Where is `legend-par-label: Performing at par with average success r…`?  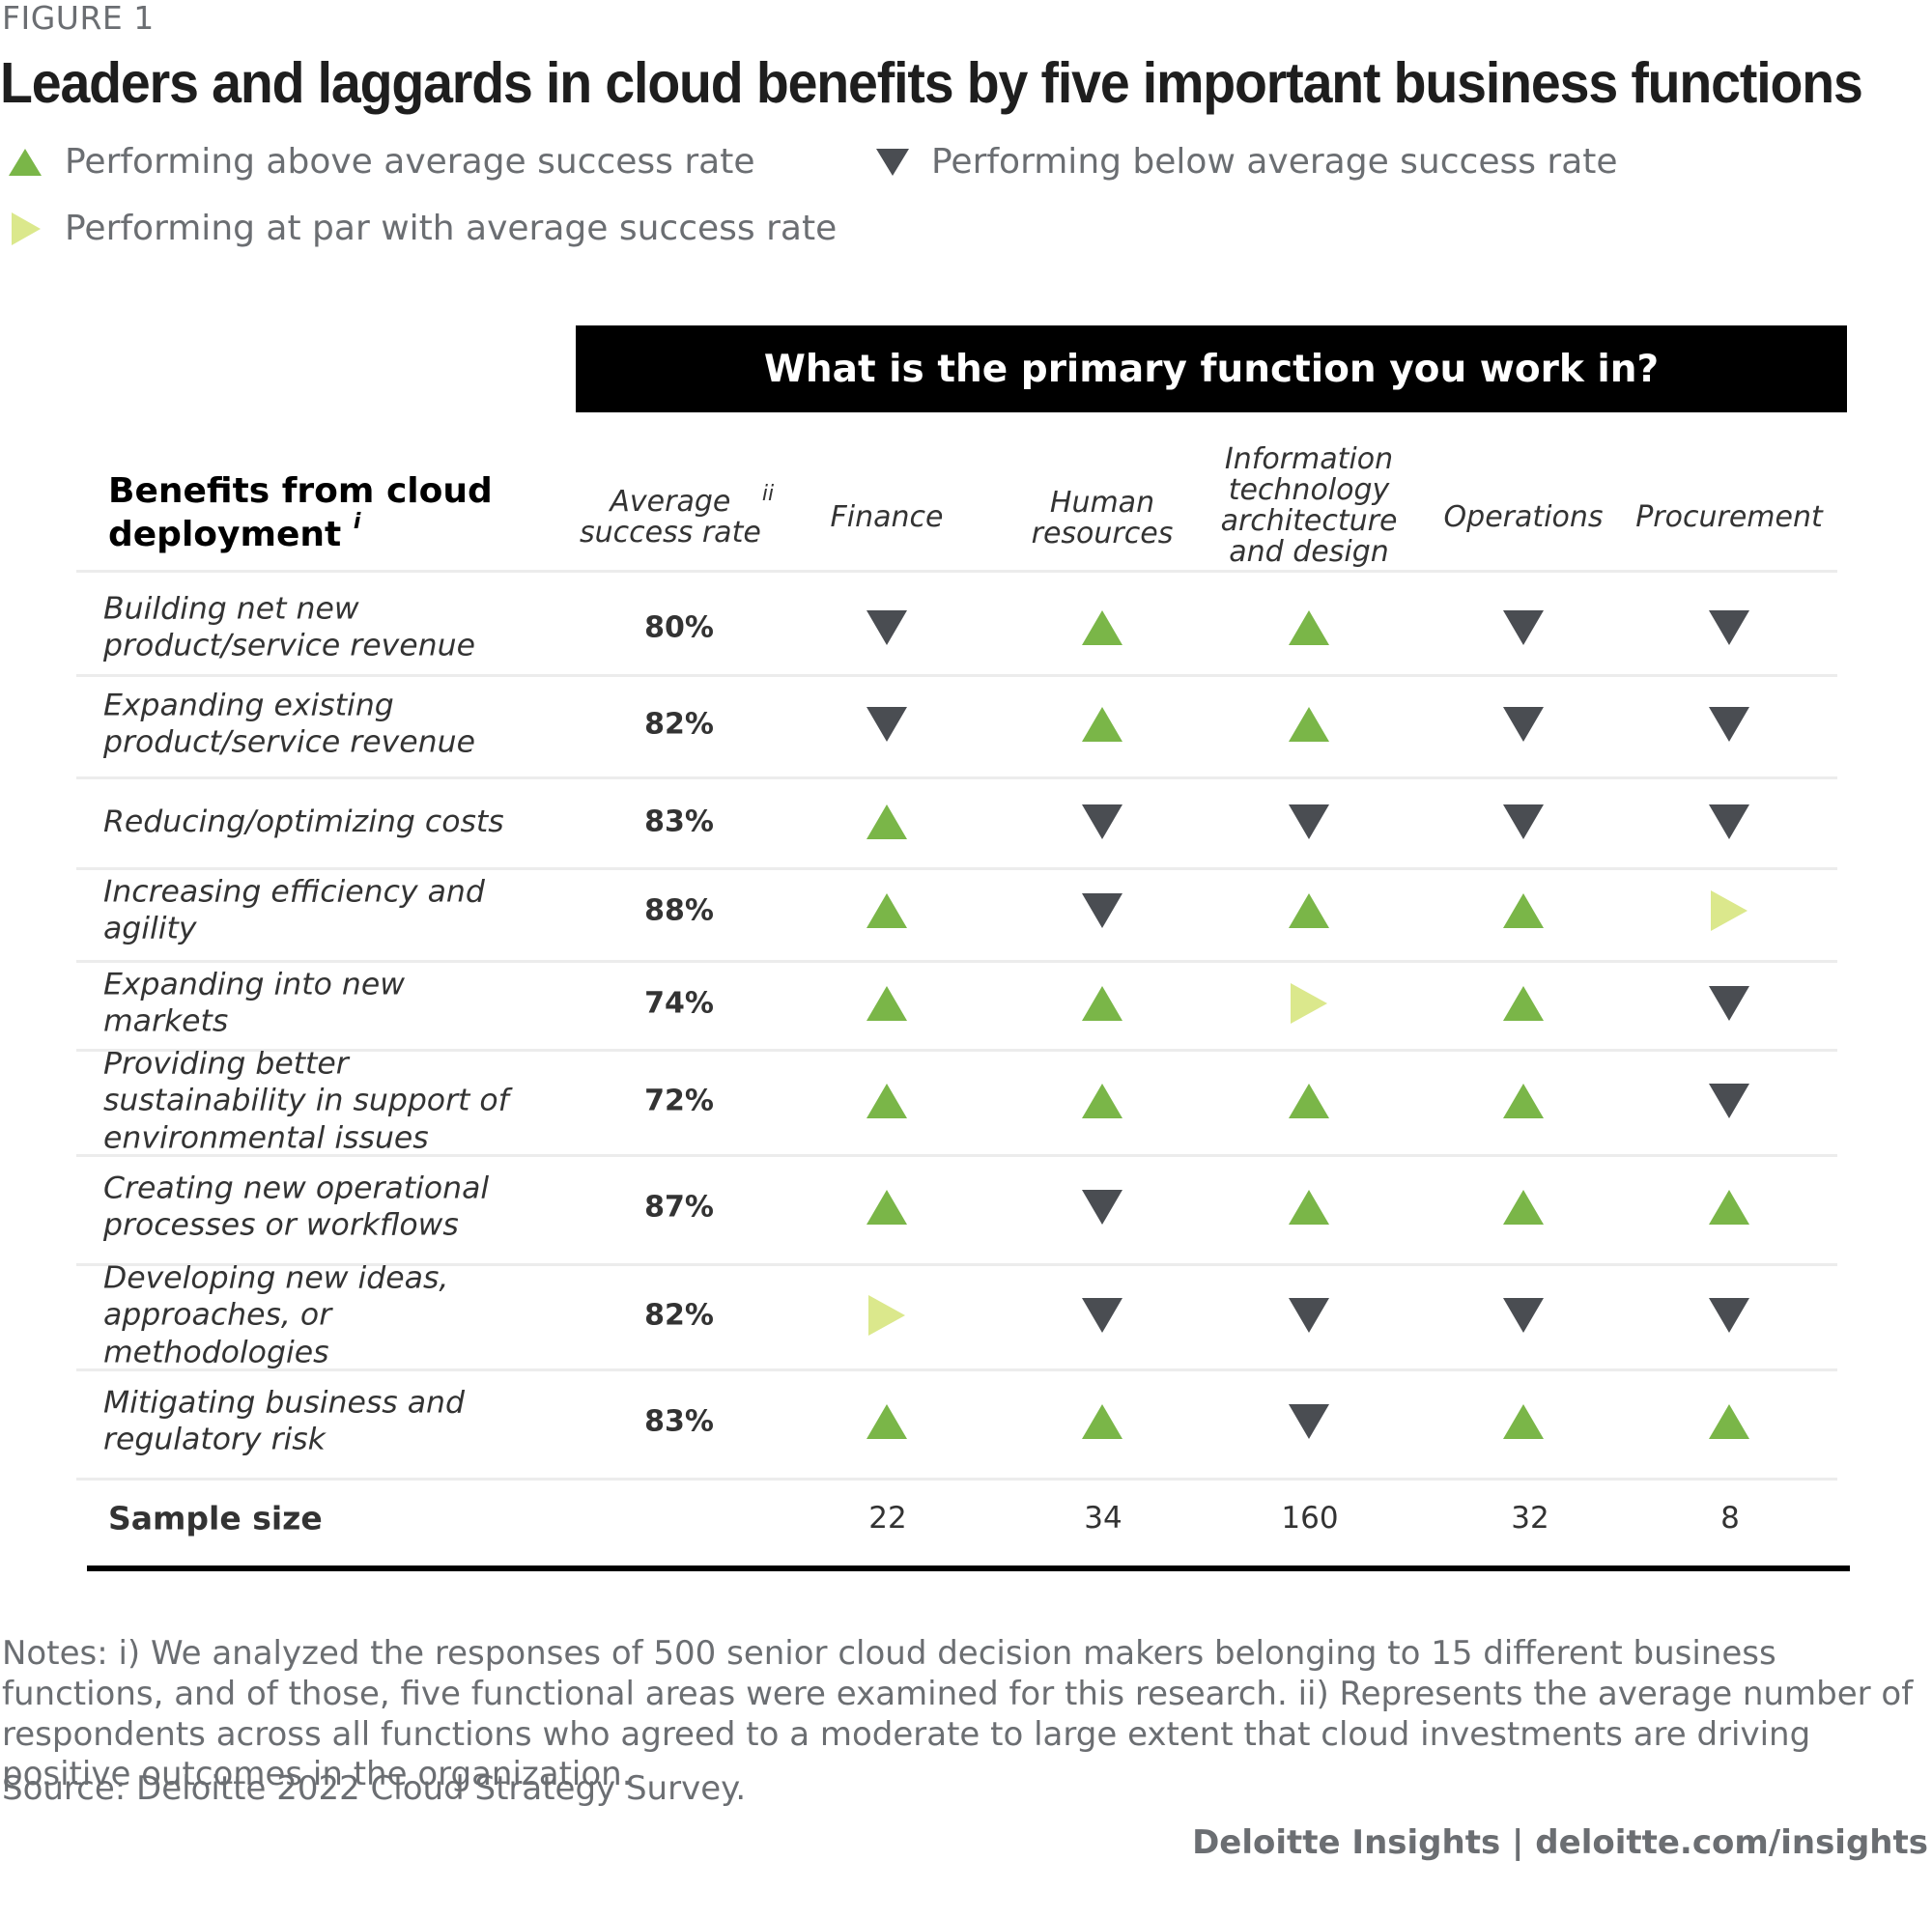
legend-par-label: Performing at par with average success r… is located at coordinates (451, 228).